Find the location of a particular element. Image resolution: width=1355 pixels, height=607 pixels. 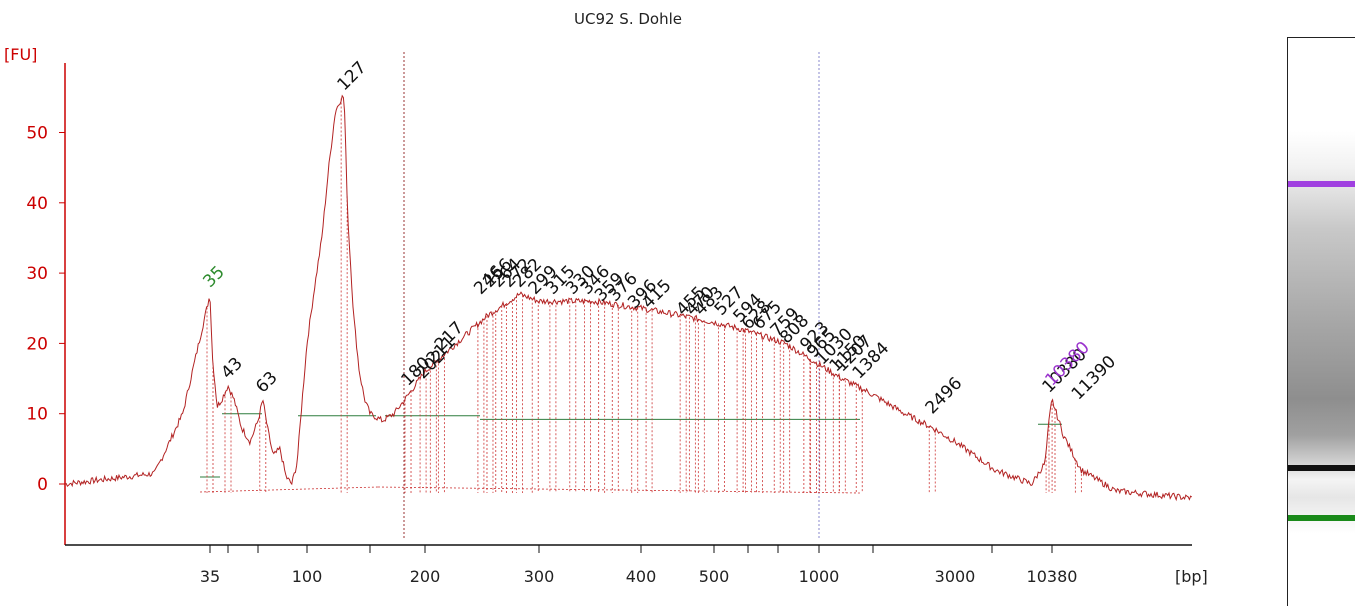

integration-baseline is located at coordinates (530, 490).